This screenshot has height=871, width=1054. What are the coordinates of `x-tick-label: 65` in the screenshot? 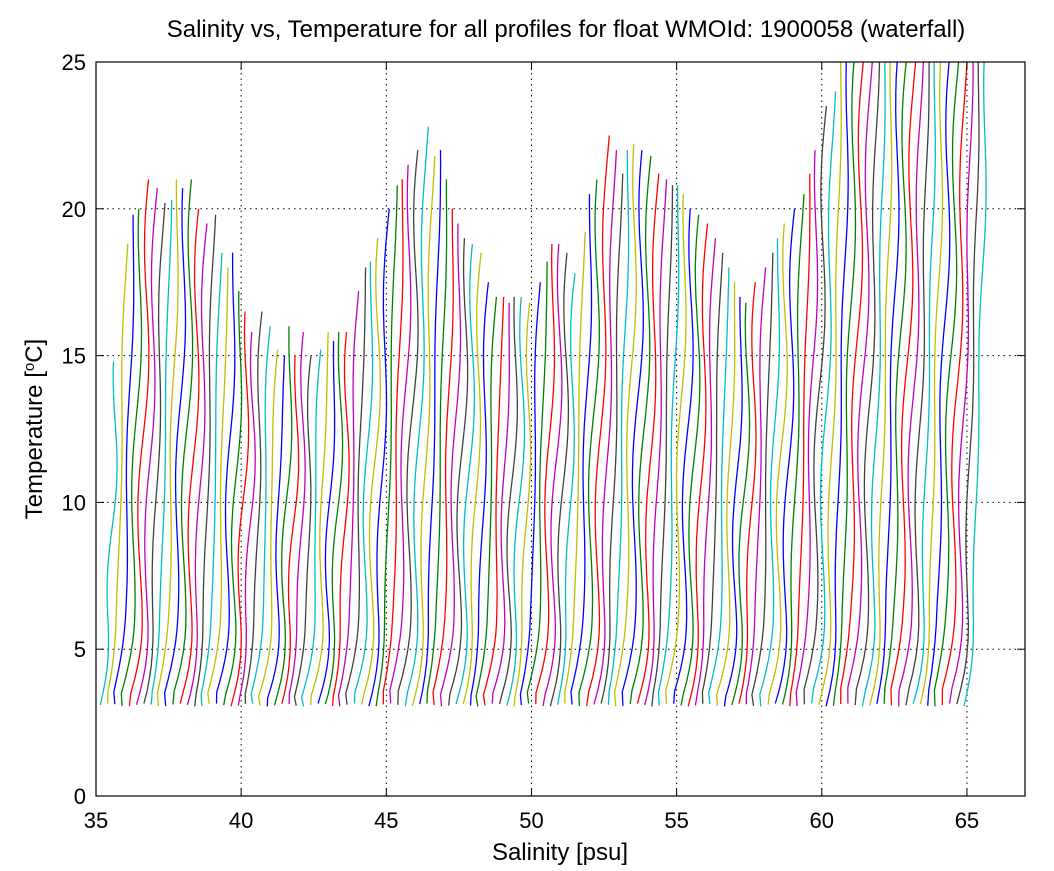 It's located at (967, 820).